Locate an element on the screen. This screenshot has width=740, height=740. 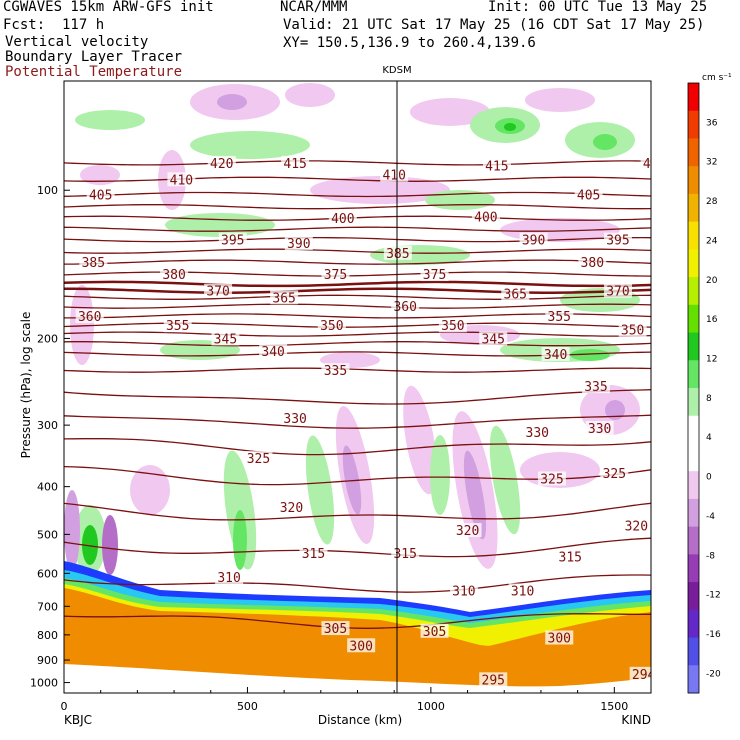
theta-label: 390 is located at coordinates (298, 244).